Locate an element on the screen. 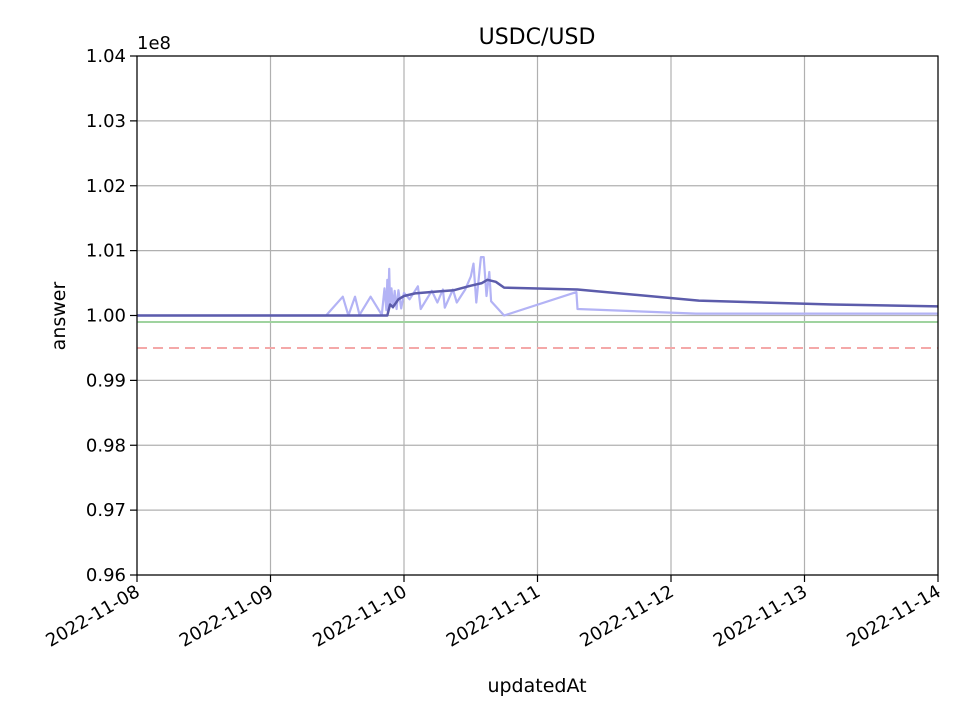 The width and height of the screenshot is (960, 720). y-tick-label: 0.98 is located at coordinates (106, 445).